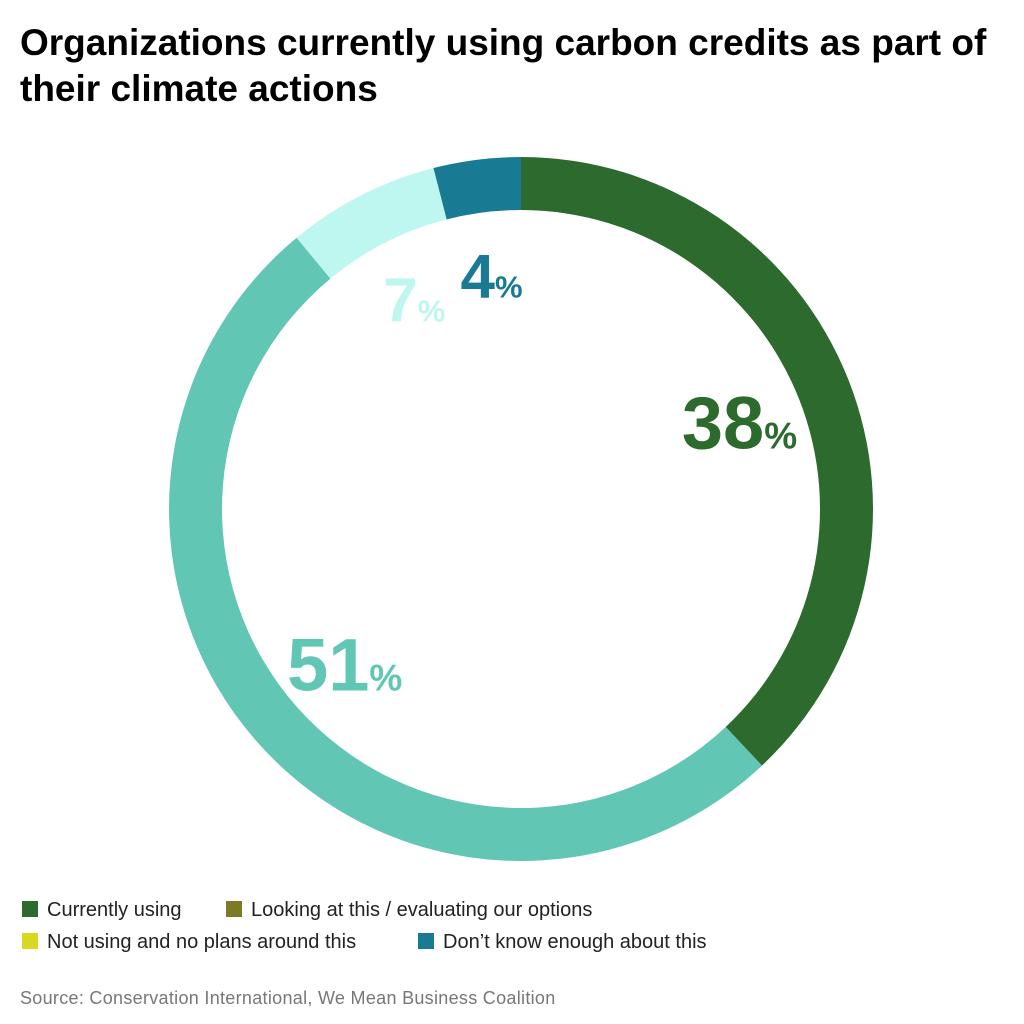 This screenshot has height=1024, width=1024. I want to click on data-label: 7%, so click(414, 300).